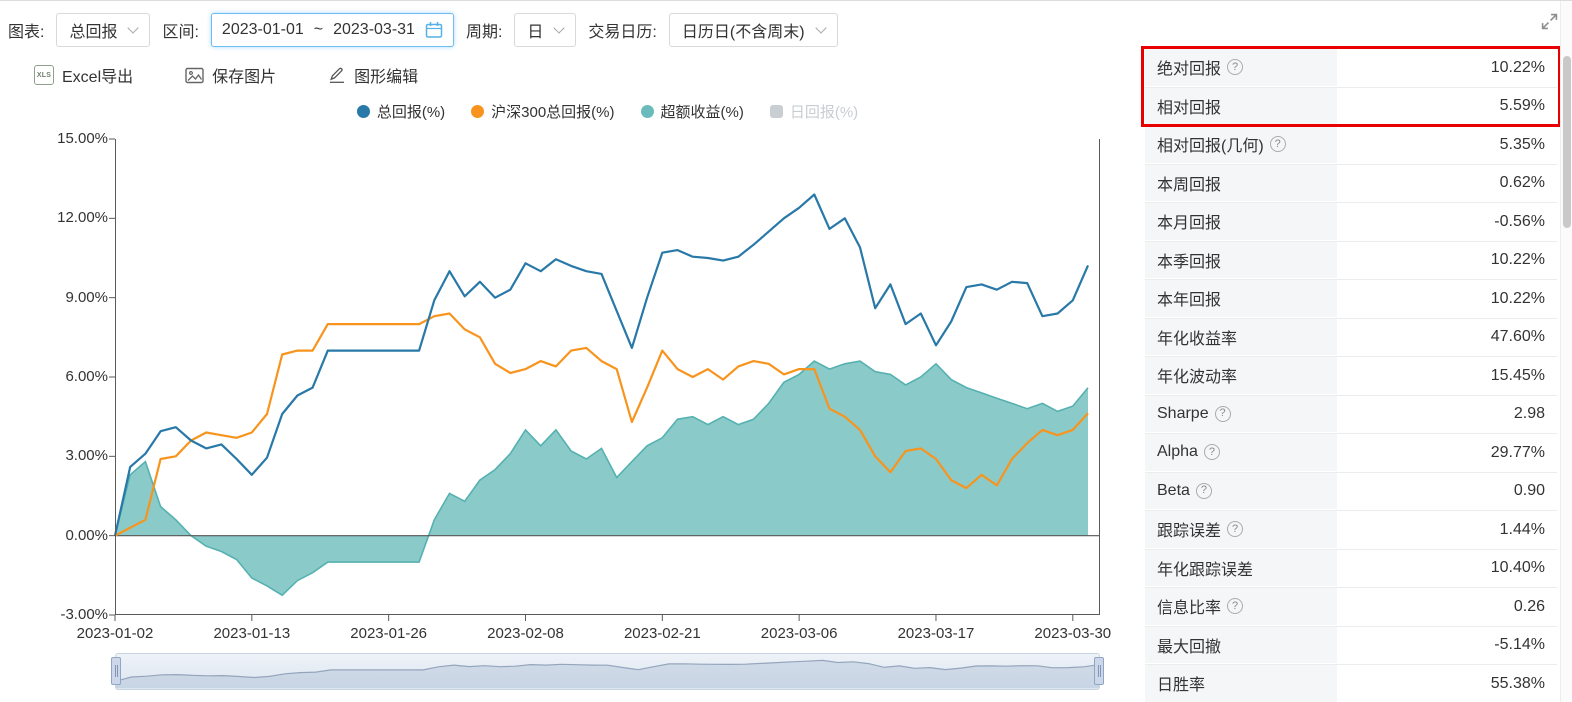 The width and height of the screenshot is (1572, 702). I want to click on metric-label-cell: 最大回撤, so click(1241, 645).